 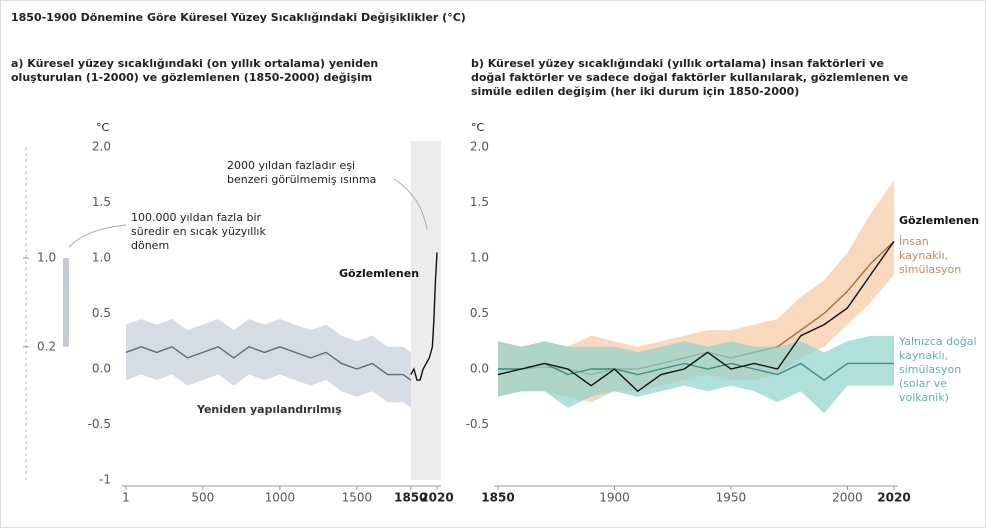 What do you see at coordinates (847, 498) in the screenshot?
I see `x-tick-label: 2000` at bounding box center [847, 498].